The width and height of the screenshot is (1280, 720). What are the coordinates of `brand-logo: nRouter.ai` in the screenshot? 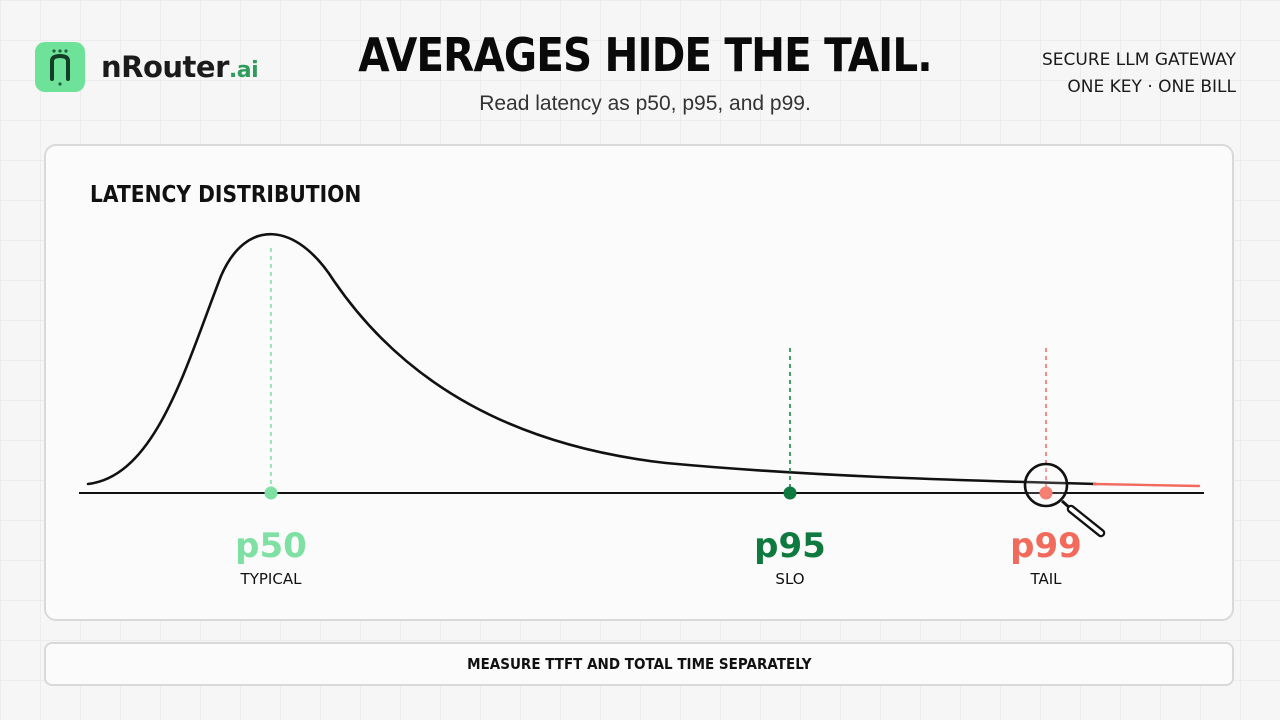 It's located at (147, 67).